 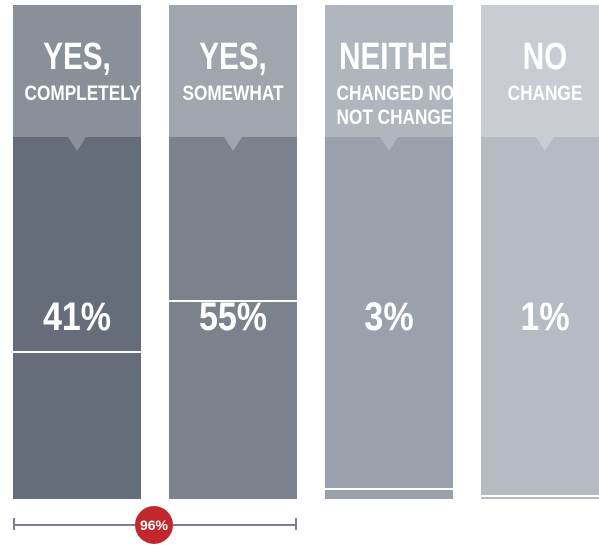 I want to click on column-subtitle: COMPLETELY, so click(x=82, y=93).